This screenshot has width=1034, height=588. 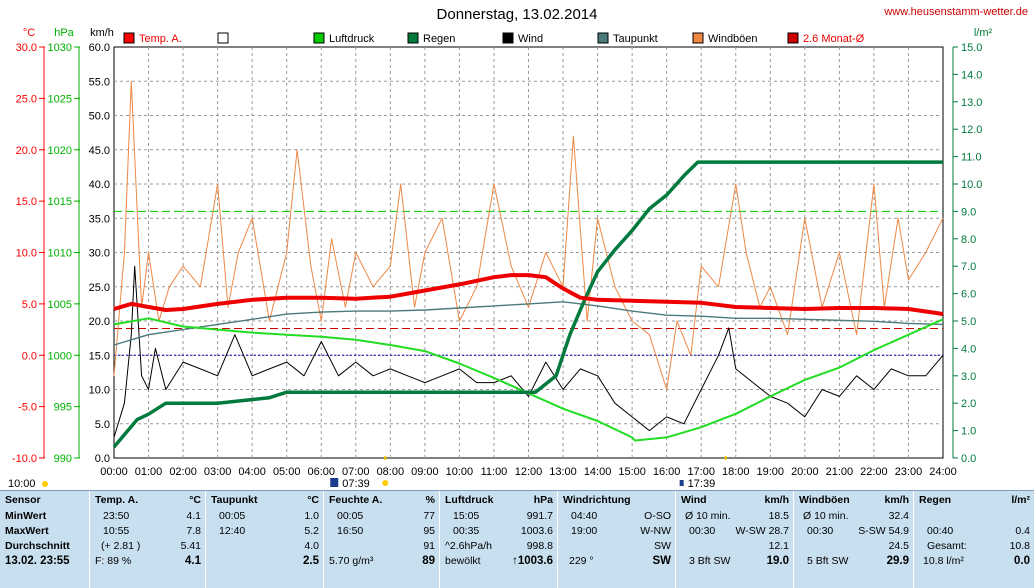 What do you see at coordinates (909, 472) in the screenshot?
I see `x-tick-label: 23:00` at bounding box center [909, 472].